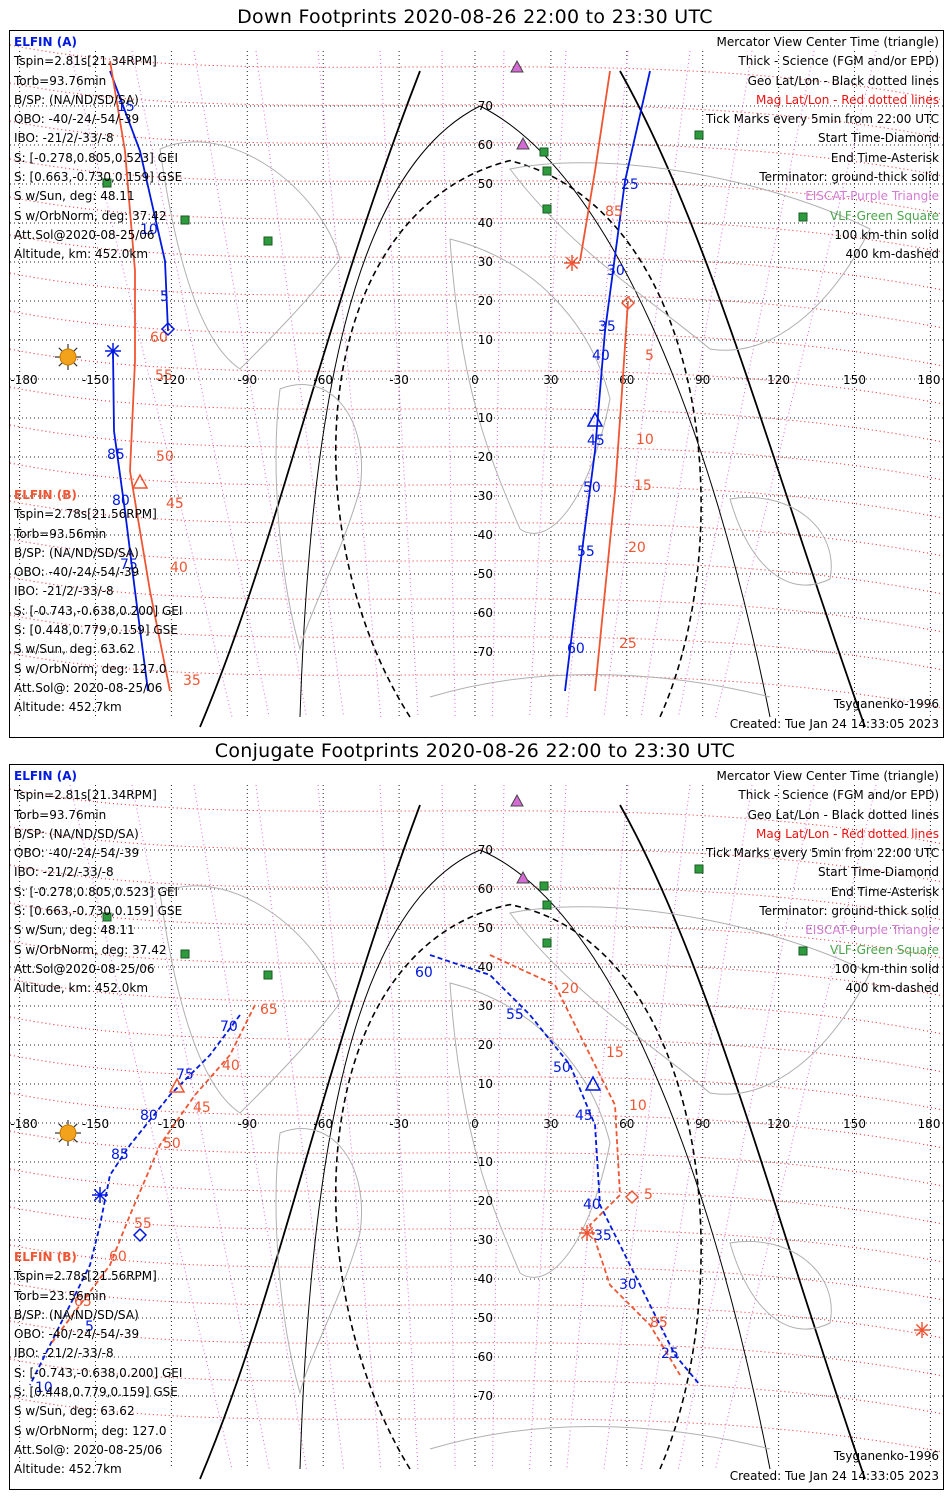  What do you see at coordinates (149, 1116) in the screenshot?
I see `elfin-a-time-label: 80` at bounding box center [149, 1116].